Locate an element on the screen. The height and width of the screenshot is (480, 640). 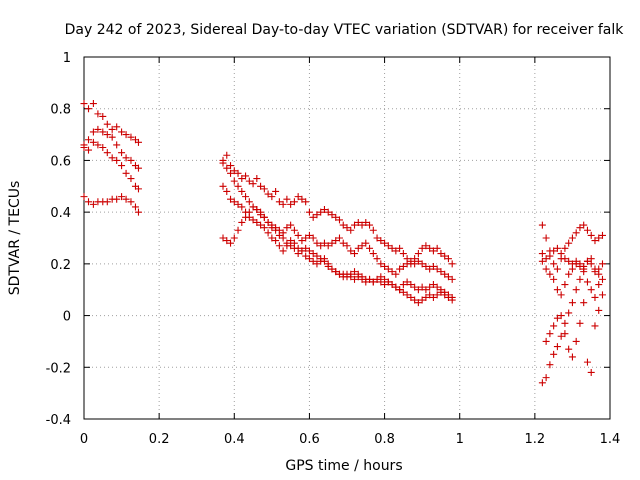
x-tick-labels: 0 0.2 0.4 0.6 0.8 1 1.2 1.4 is located at coordinates (350, 439).